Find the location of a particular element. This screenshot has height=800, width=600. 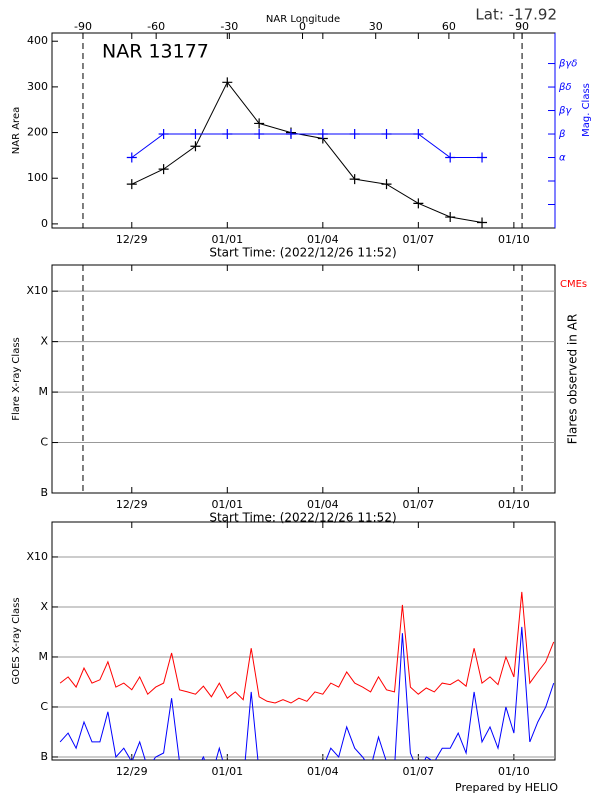

cme-label: CMEs is located at coordinates (573, 284).